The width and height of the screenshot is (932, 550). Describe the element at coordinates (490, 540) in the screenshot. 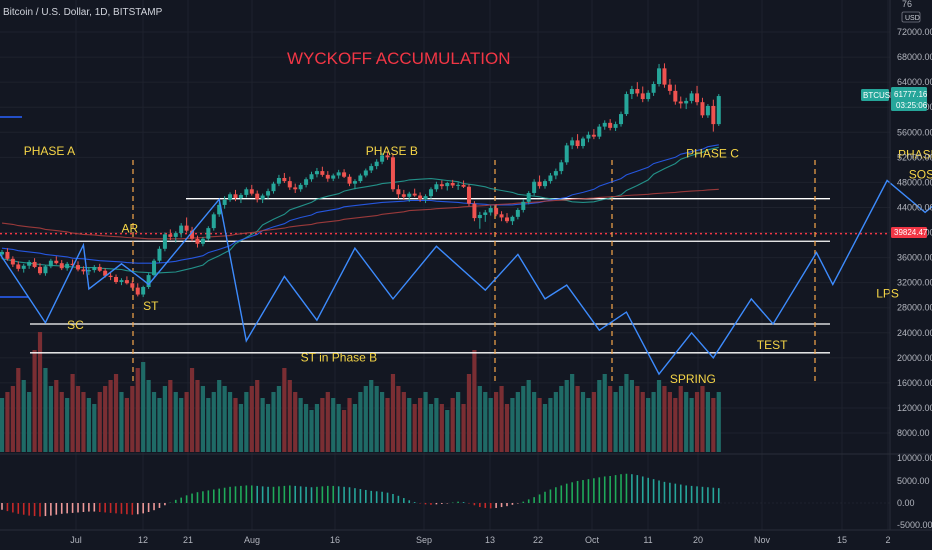

I see `time-tick-label: 13` at that location.